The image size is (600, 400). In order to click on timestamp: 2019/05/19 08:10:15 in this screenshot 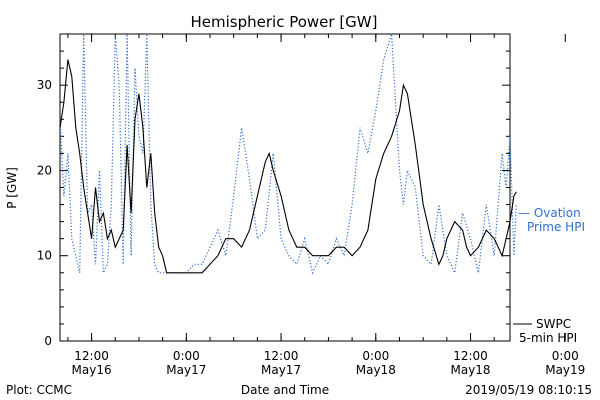, I will do `click(528, 390)`.